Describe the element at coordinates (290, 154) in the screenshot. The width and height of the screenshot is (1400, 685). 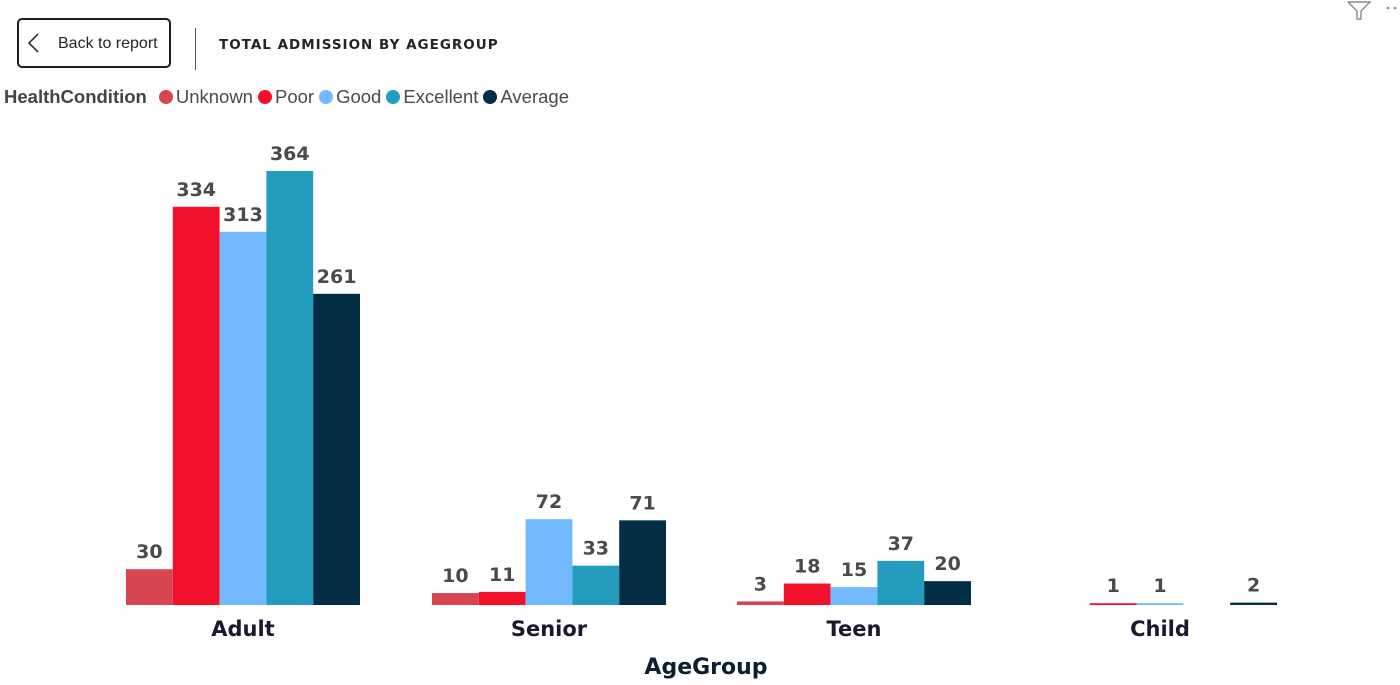
I see `data-label-adult-excellent: 364` at that location.